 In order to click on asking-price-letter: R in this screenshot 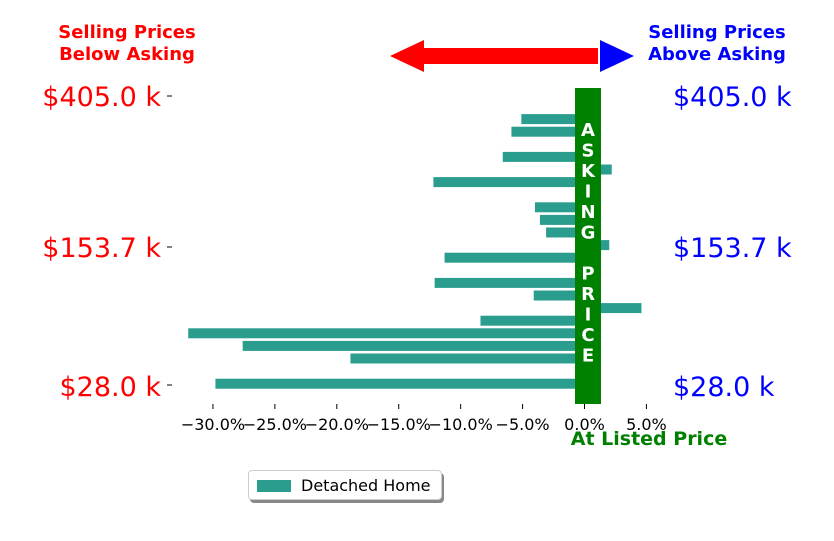, I will do `click(588, 294)`.